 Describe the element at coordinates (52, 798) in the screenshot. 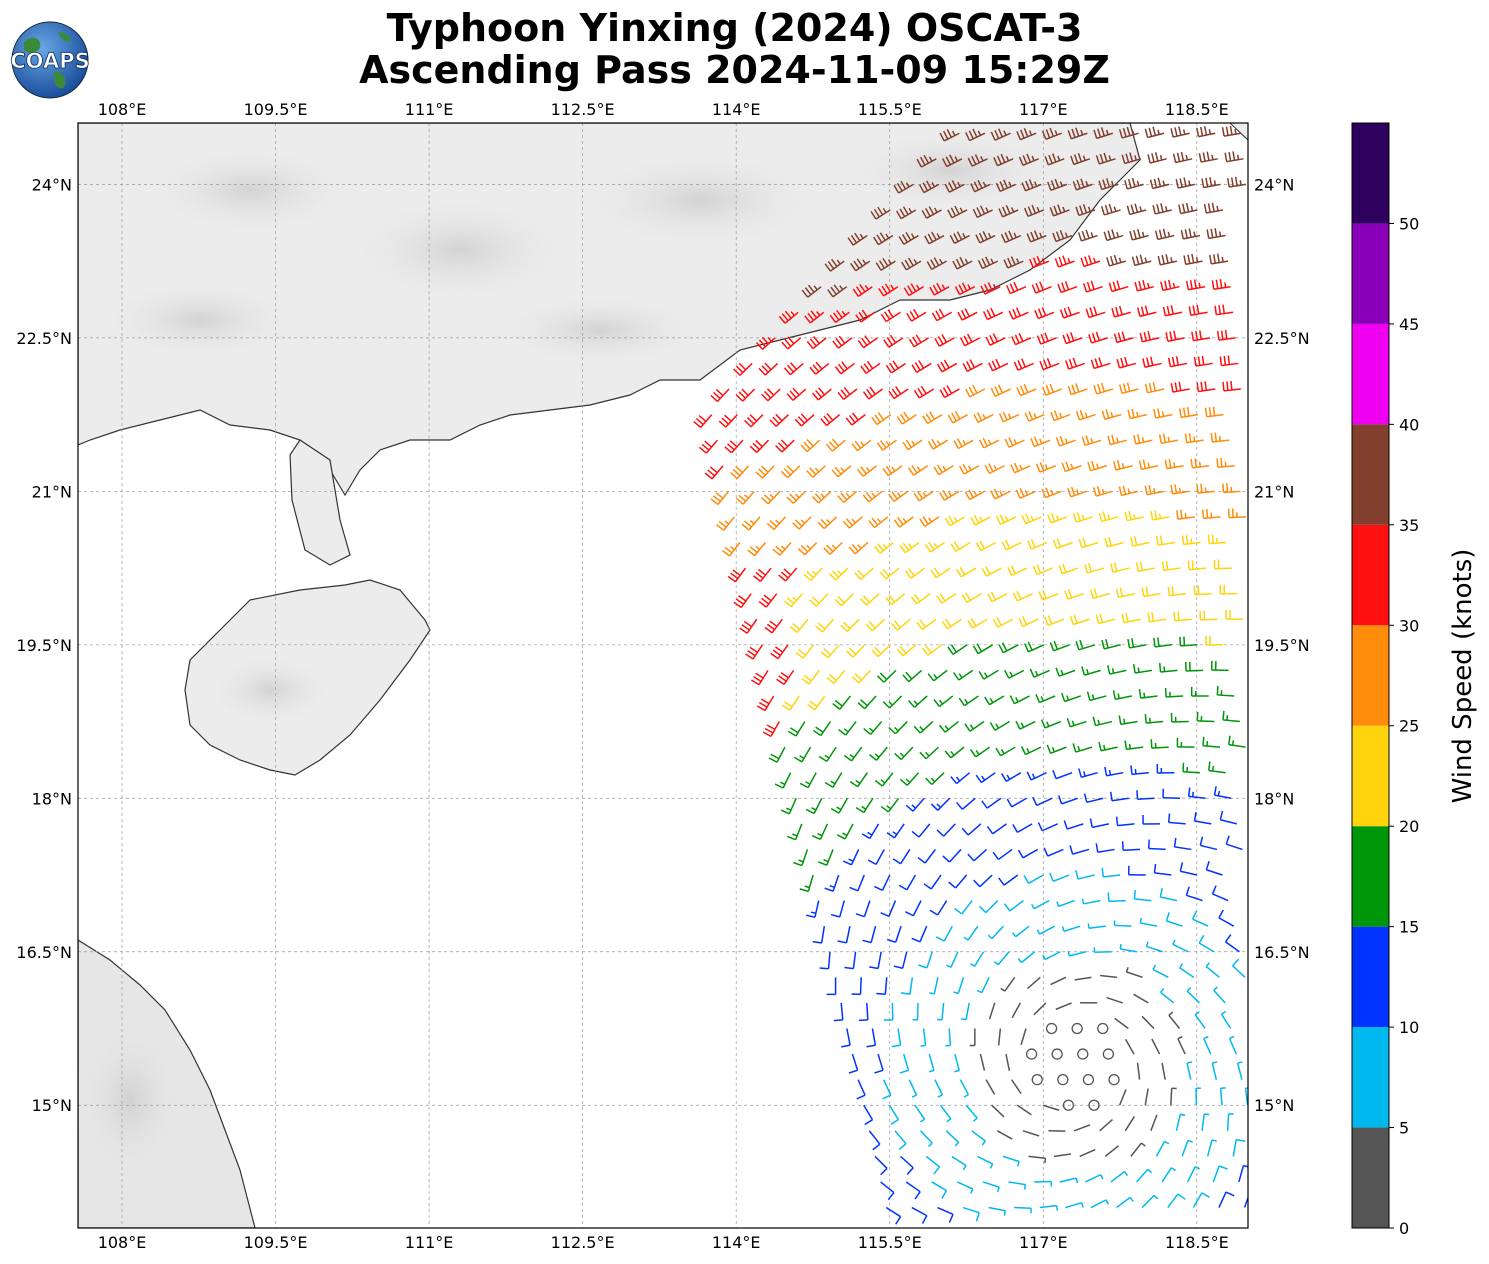

I see `lat-tick-left: 18°N` at that location.